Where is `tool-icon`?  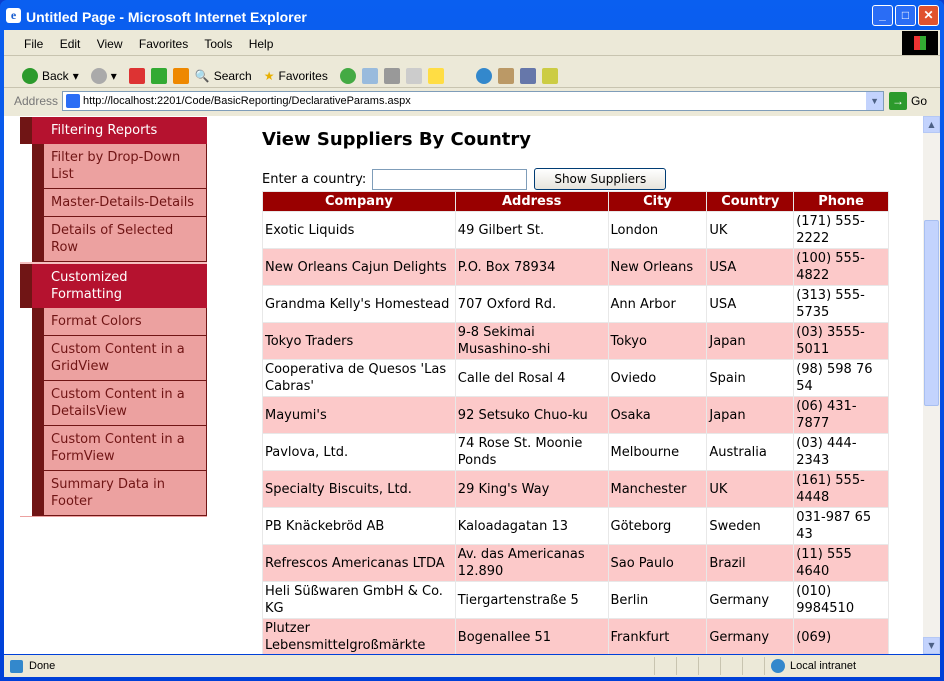
tool-icon is located at coordinates (549, 75).